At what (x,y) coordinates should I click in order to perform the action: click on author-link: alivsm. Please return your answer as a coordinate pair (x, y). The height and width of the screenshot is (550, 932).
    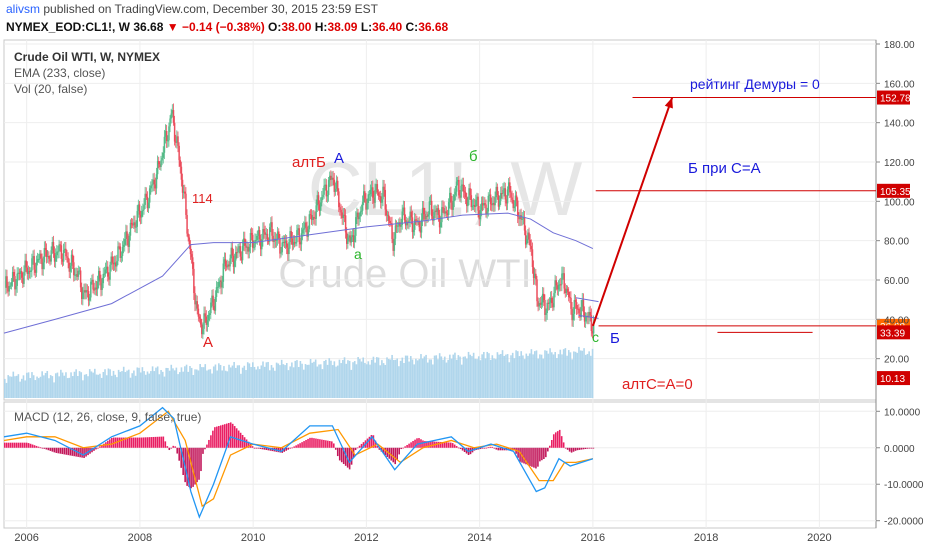
    Looking at the image, I should click on (23, 9).